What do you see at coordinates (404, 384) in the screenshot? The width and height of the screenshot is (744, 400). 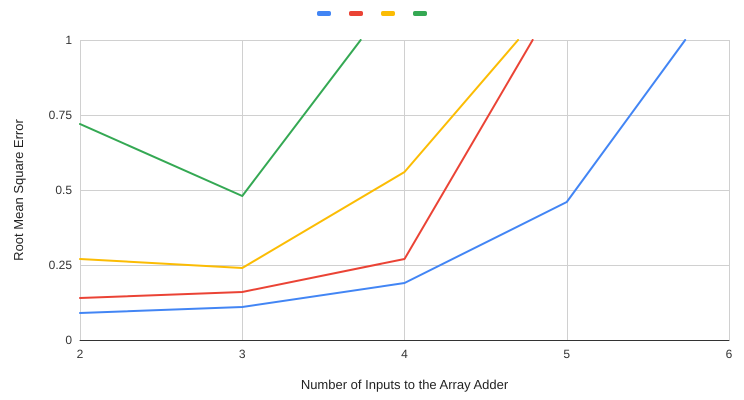 I see `x-axis-title: Number of Inputs to the Array Adder` at bounding box center [404, 384].